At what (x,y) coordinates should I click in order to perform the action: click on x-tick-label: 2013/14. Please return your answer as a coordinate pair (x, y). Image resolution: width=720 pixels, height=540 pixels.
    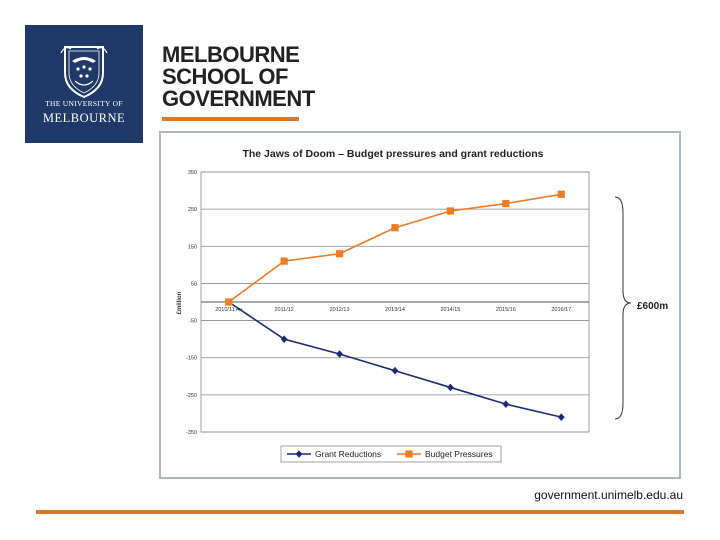
    Looking at the image, I should click on (395, 310).